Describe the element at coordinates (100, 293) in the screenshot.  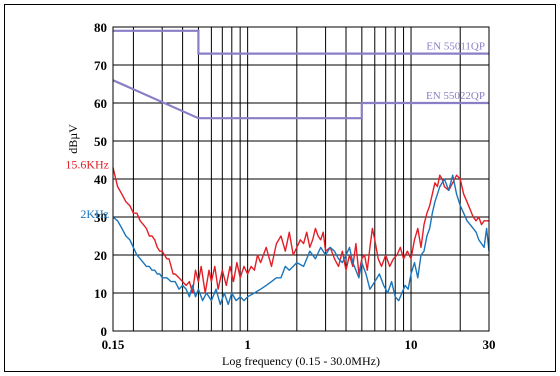
I see `y-tick-label: 10` at that location.